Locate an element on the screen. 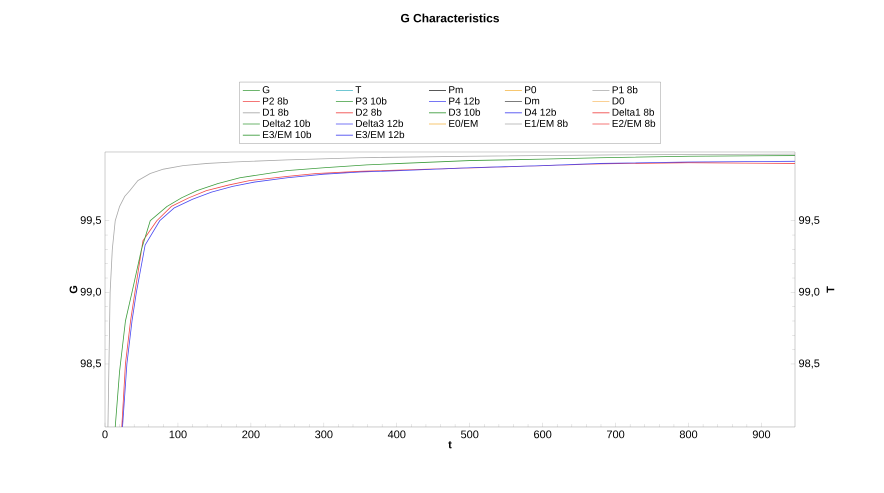  y-axis-title: G is located at coordinates (74, 290).